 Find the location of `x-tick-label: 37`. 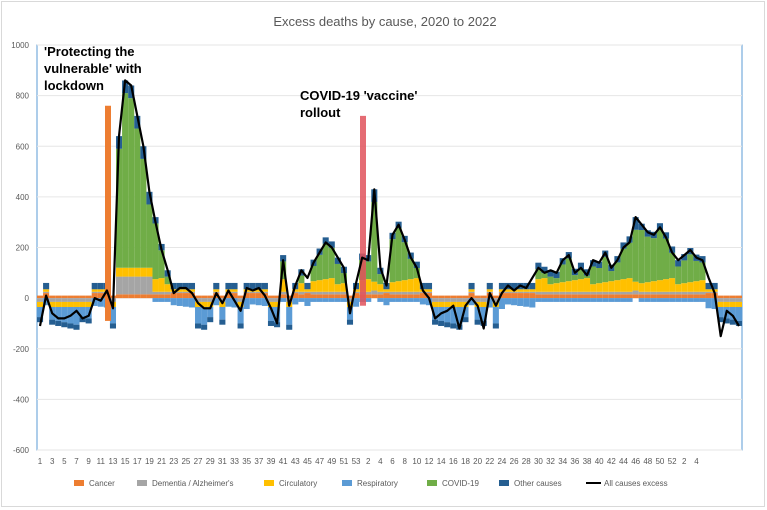

x-tick-label: 37 is located at coordinates (258, 461).